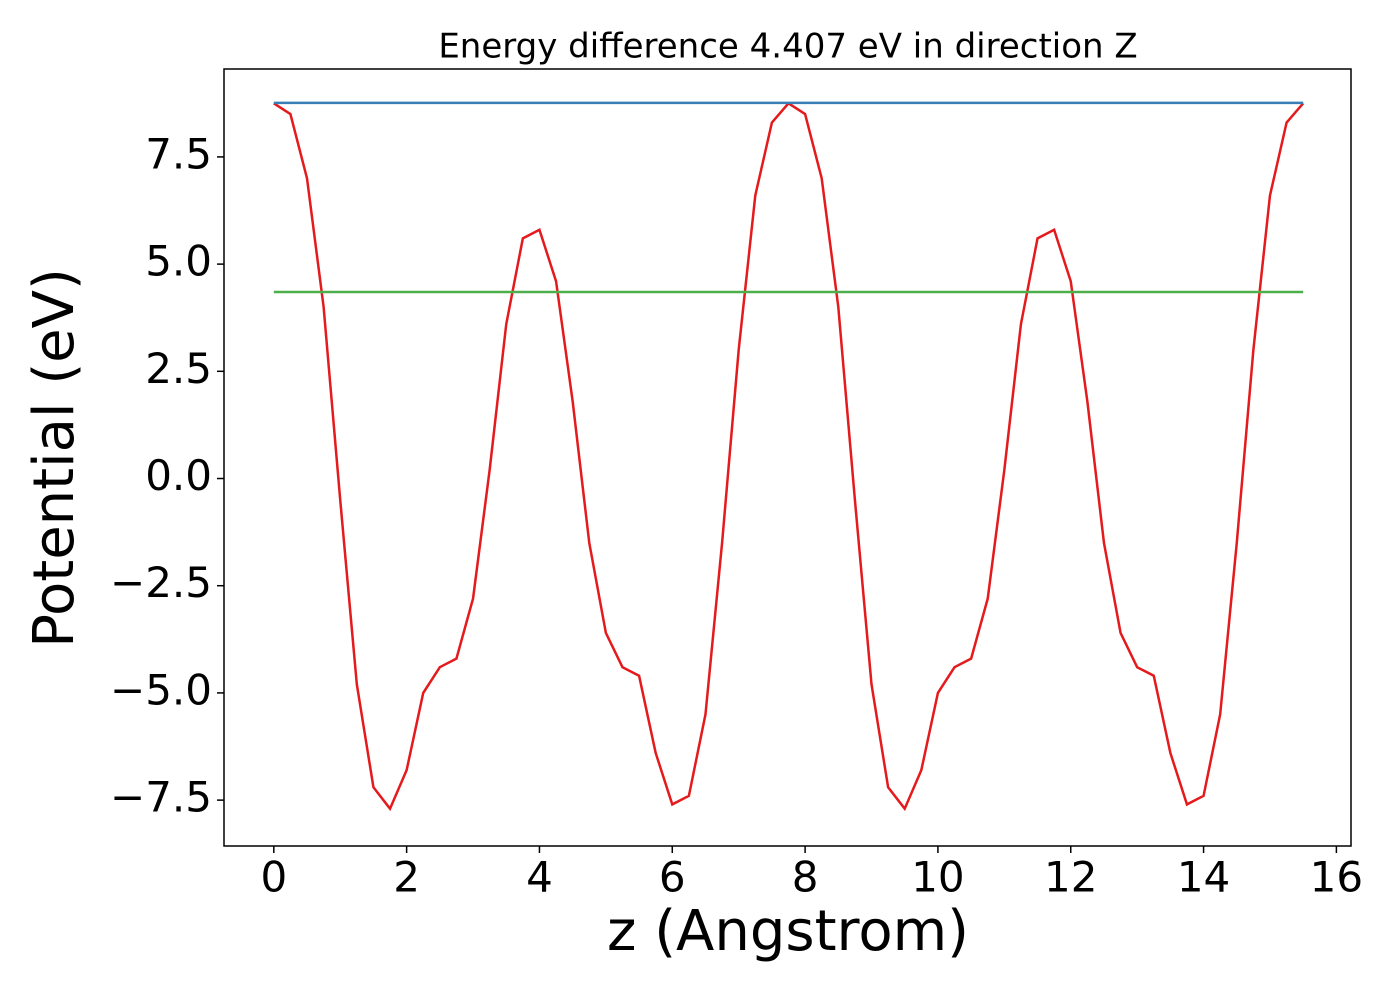 This screenshot has height=1000, width=1400. I want to click on y-axis-label: Potential (eV), so click(54, 458).